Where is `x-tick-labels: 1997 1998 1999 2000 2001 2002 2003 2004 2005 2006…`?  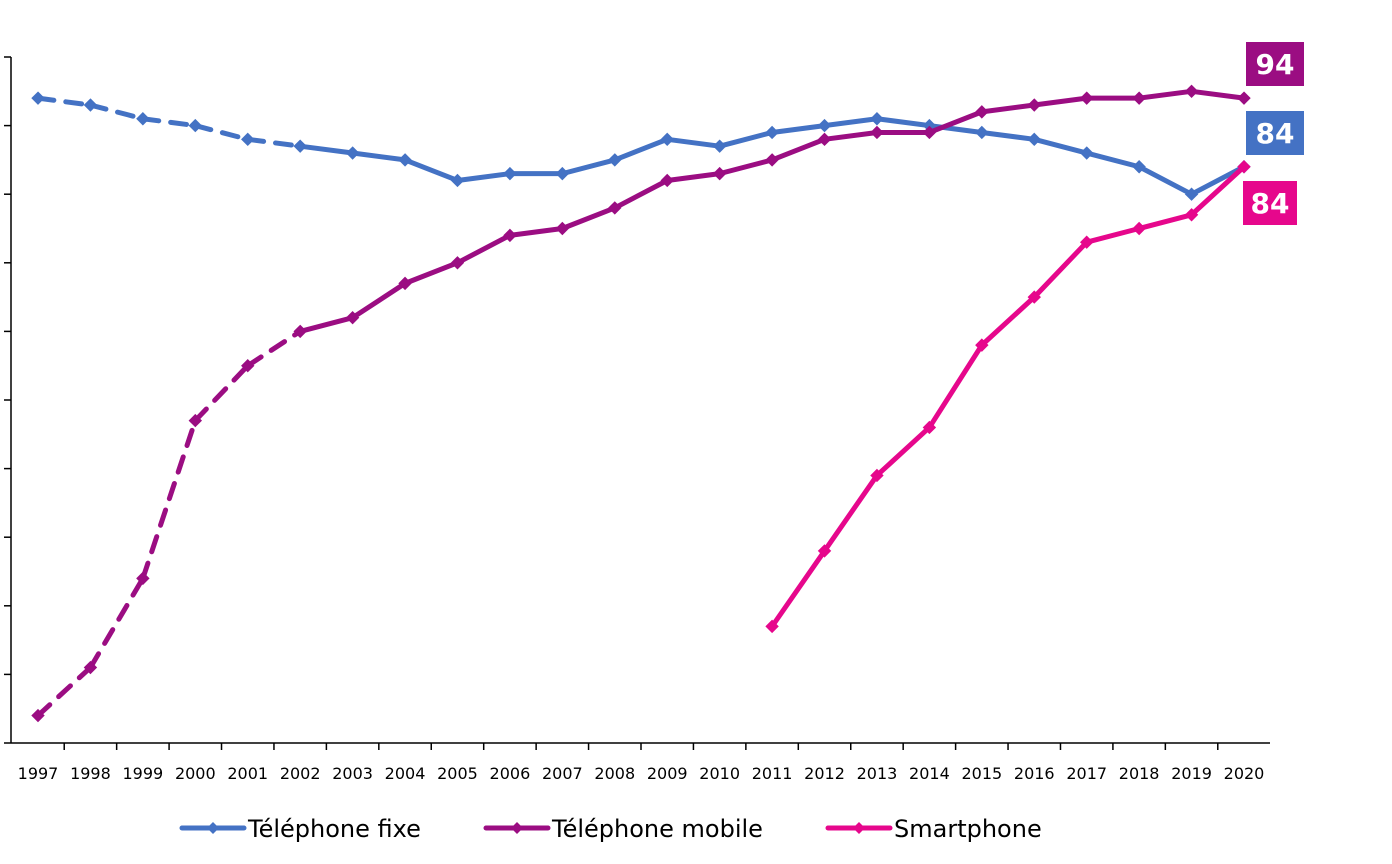
x-tick-labels: 1997 1998 1999 2000 2001 2002 2003 2004 2005 2006… is located at coordinates (641, 773).